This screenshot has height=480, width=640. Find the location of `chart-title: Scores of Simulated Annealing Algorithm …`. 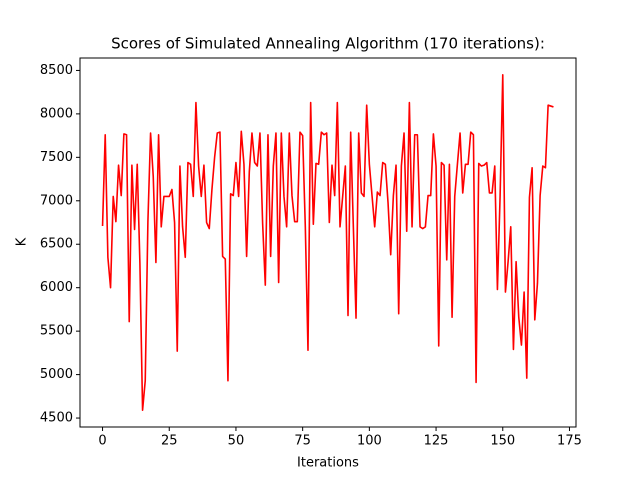

chart-title: Scores of Simulated Annealing Algorithm … is located at coordinates (328, 44).